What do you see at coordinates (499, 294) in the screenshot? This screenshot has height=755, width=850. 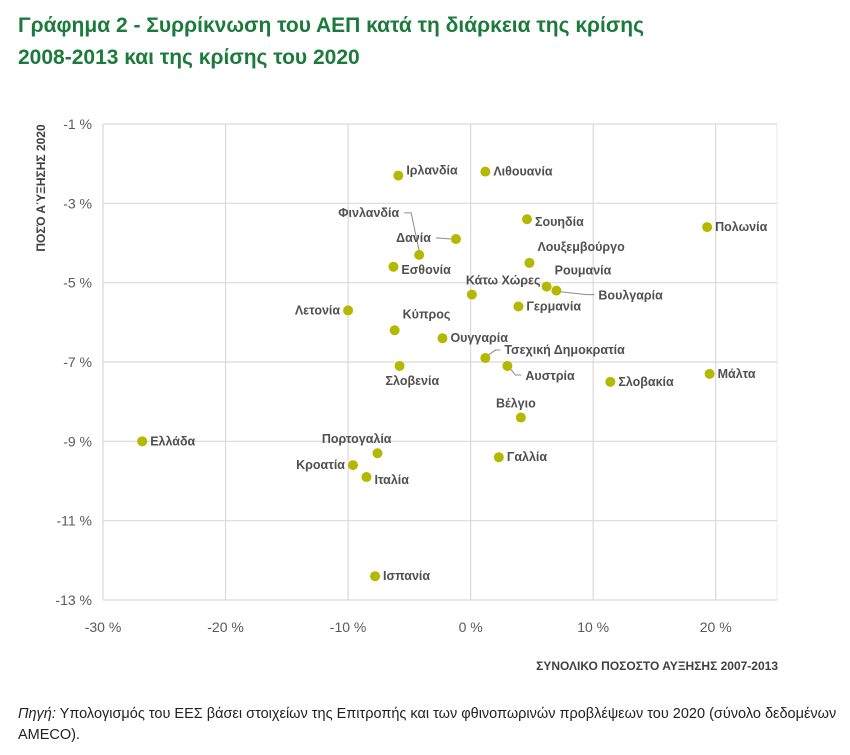 I see `leader-lines` at bounding box center [499, 294].